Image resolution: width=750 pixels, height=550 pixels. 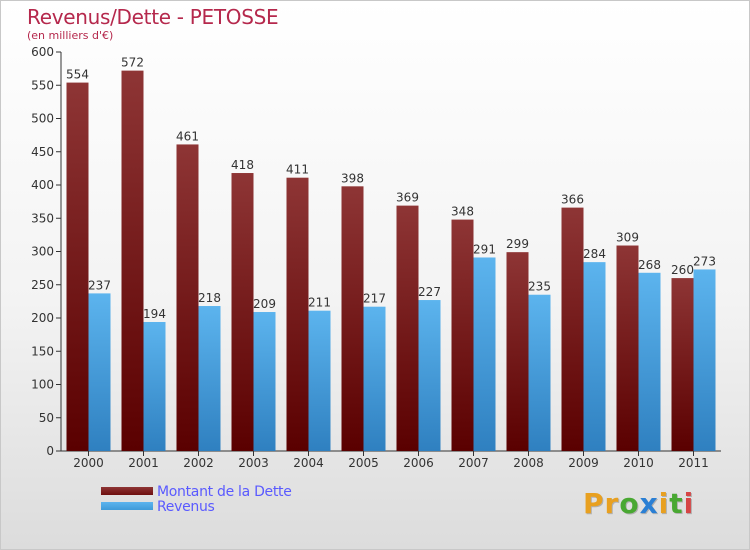 I want to click on legend-label-revenue: Revenus, so click(x=186, y=507).